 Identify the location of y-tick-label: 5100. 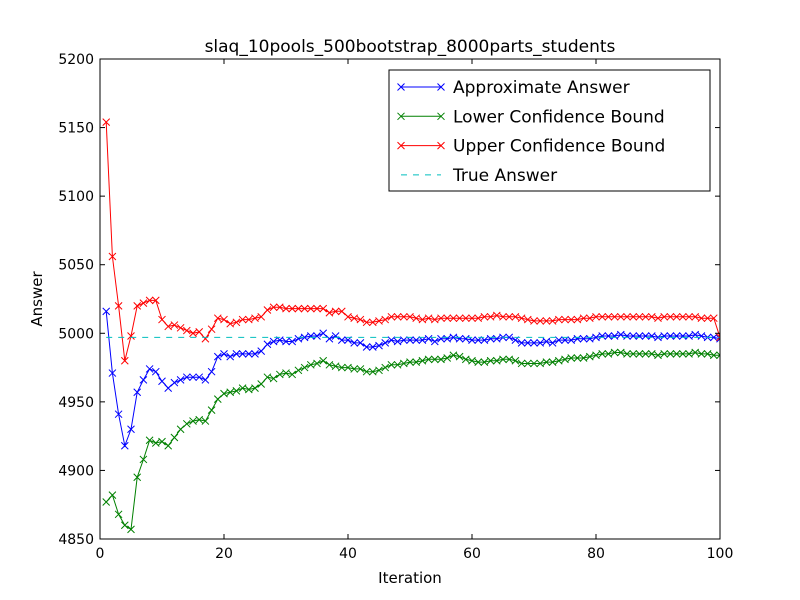
(76, 197).